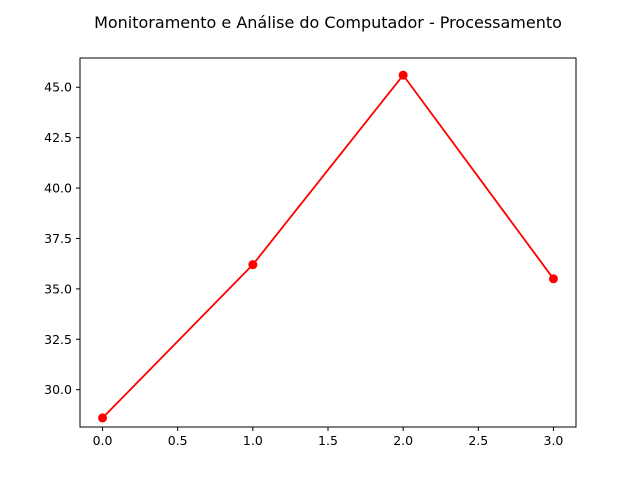 The height and width of the screenshot is (480, 640). I want to click on y-tick-label: 45.0, so click(58, 87).